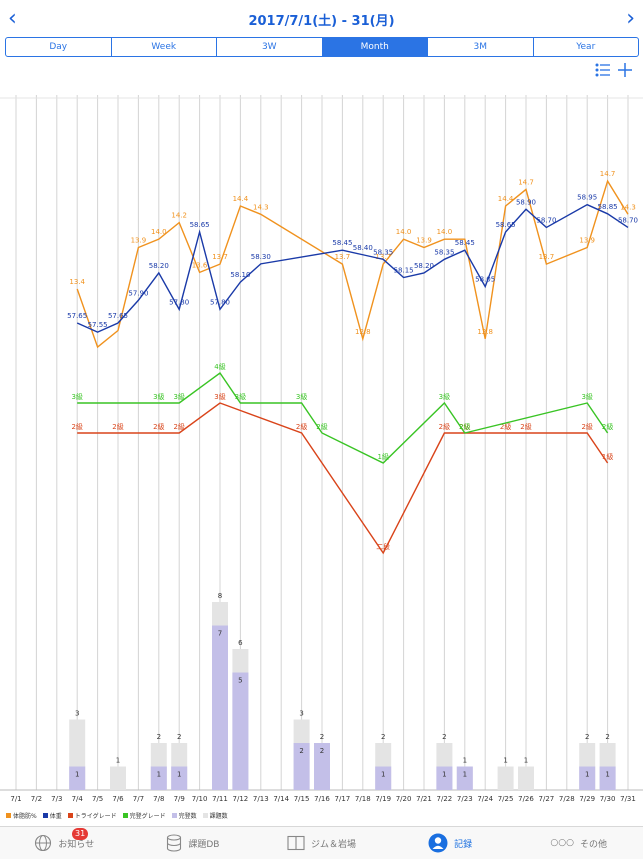 The width and height of the screenshot is (643, 859). Describe the element at coordinates (628, 220) in the screenshot. I see `data-label: 58.70` at that location.